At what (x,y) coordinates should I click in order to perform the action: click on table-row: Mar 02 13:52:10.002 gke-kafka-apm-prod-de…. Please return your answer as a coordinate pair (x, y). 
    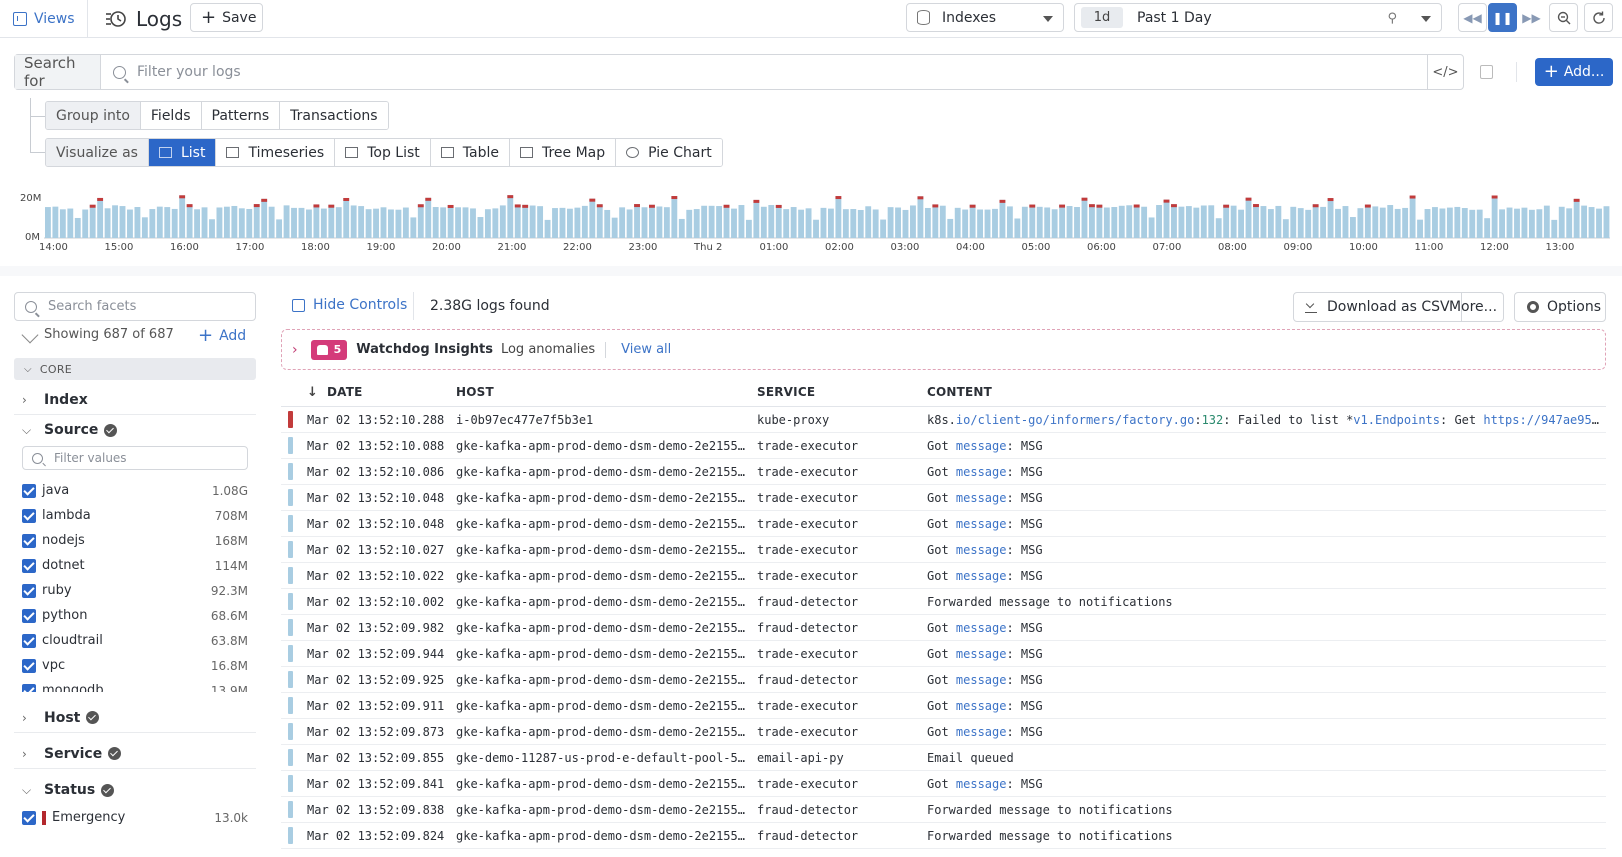
    Looking at the image, I should click on (943, 602).